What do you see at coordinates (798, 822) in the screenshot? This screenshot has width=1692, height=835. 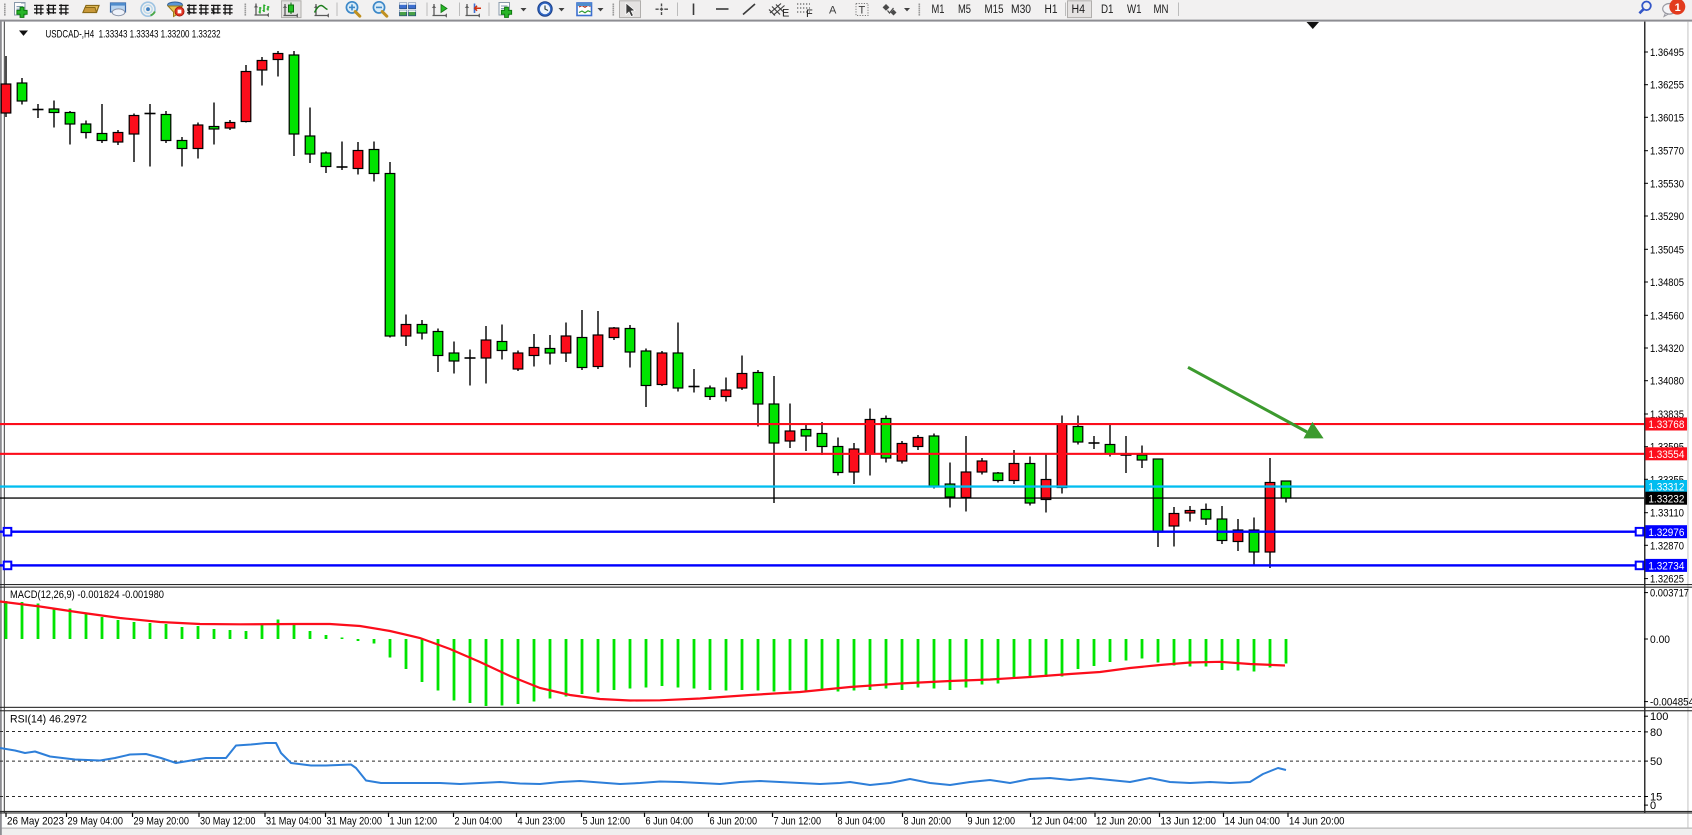 I see `svg-text: 7 Jun 12:00` at bounding box center [798, 822].